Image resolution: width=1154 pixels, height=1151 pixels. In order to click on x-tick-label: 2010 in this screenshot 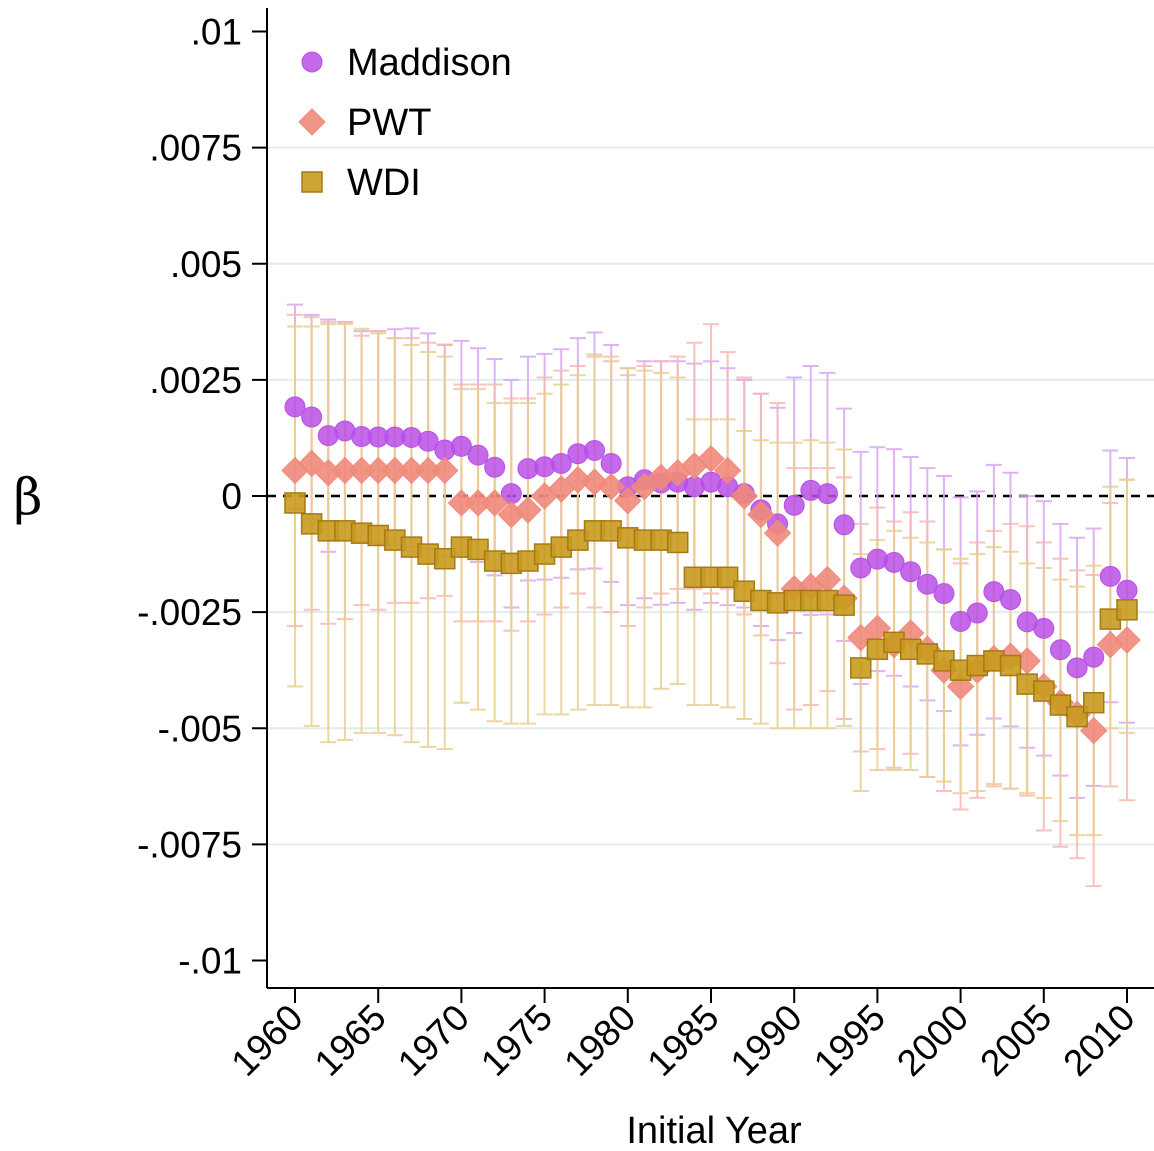, I will do `click(1098, 1040)`.